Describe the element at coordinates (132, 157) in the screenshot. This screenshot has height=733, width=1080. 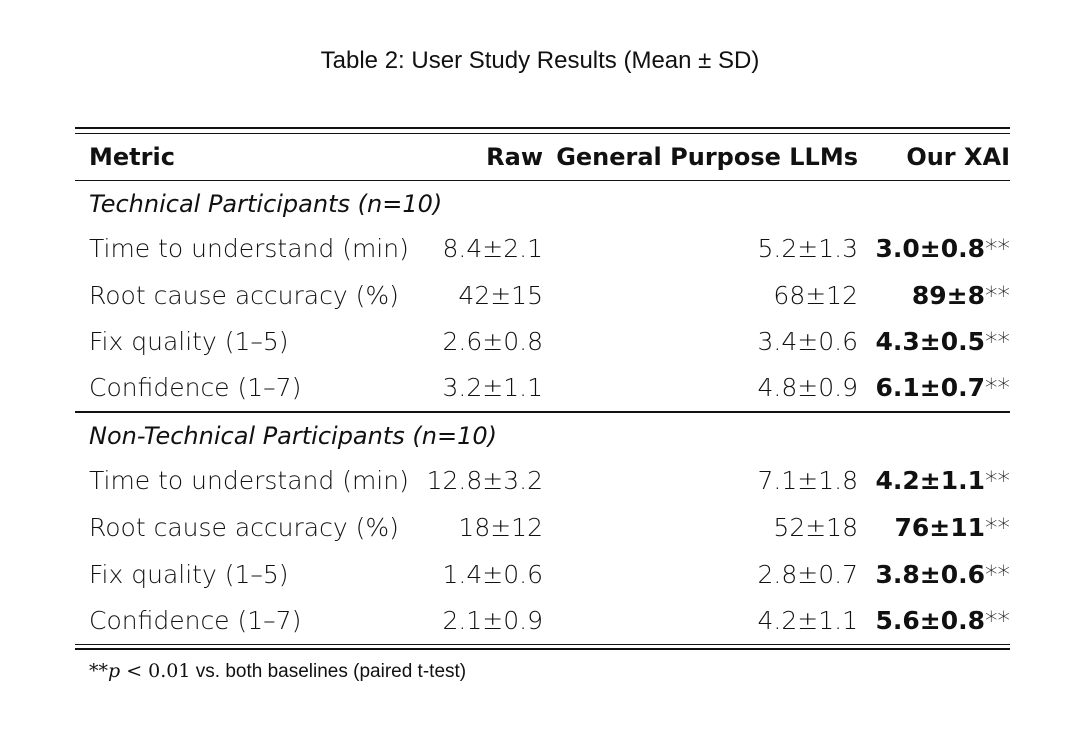
I see `header-metric: Metric` at that location.